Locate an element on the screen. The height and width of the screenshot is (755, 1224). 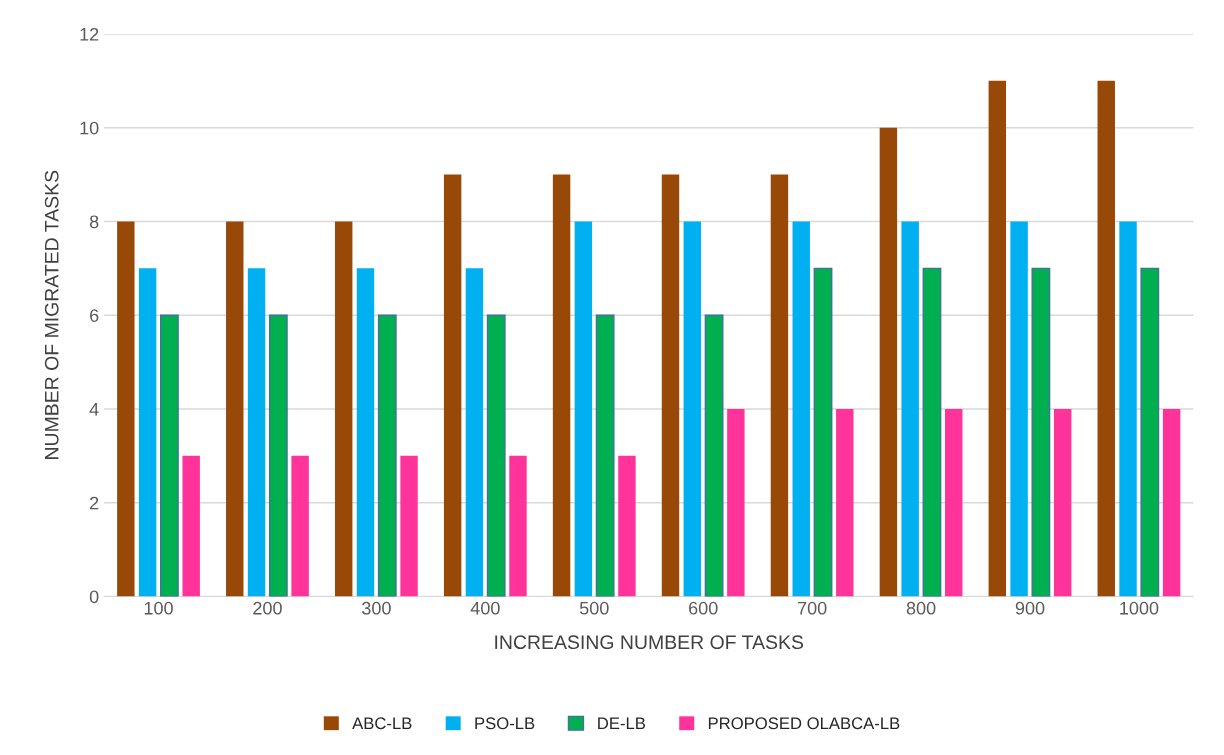
x-tick-label: 800 is located at coordinates (921, 608).